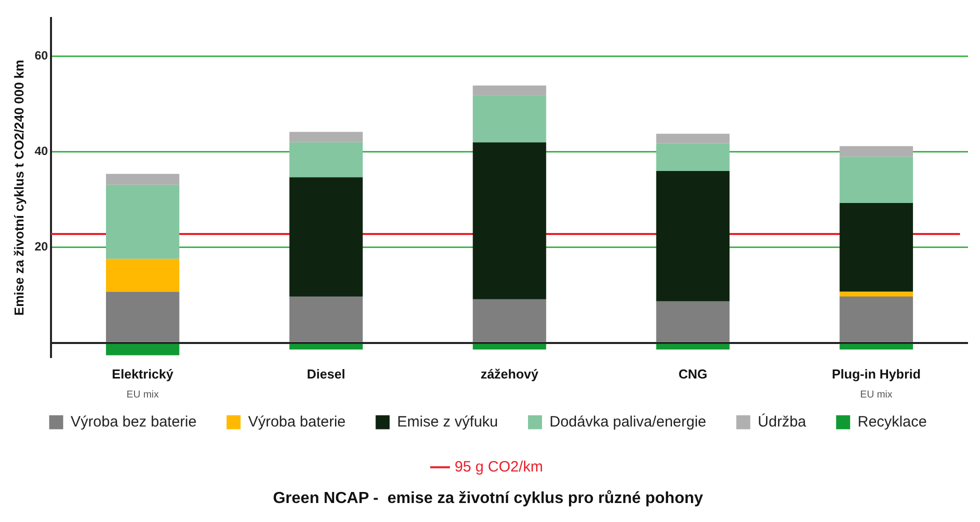 This screenshot has width=980, height=522. Describe the element at coordinates (498, 467) in the screenshot. I see `legend-label: 95 g CO2/km` at that location.